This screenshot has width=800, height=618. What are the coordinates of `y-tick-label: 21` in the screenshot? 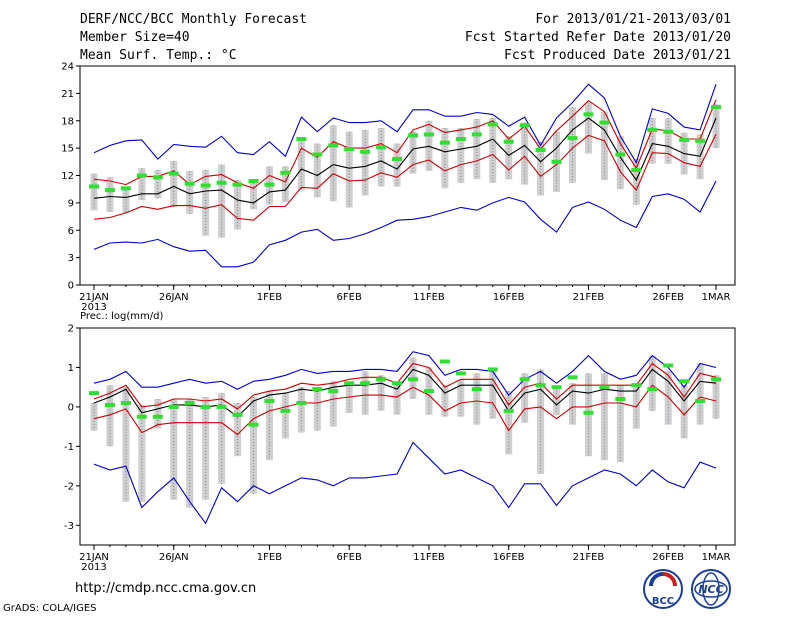 It's located at (67, 94).